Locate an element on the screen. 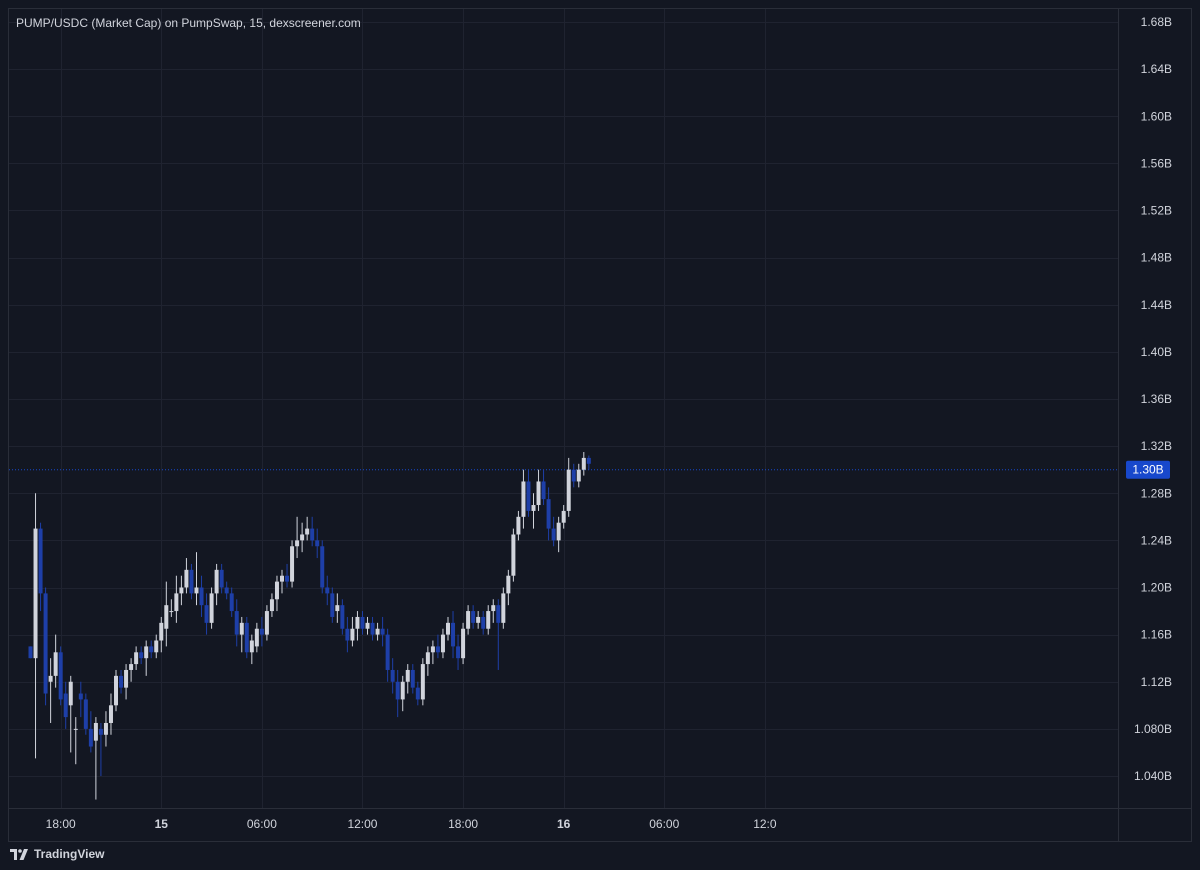  tradingview-logo: TradingView is located at coordinates (57, 854).